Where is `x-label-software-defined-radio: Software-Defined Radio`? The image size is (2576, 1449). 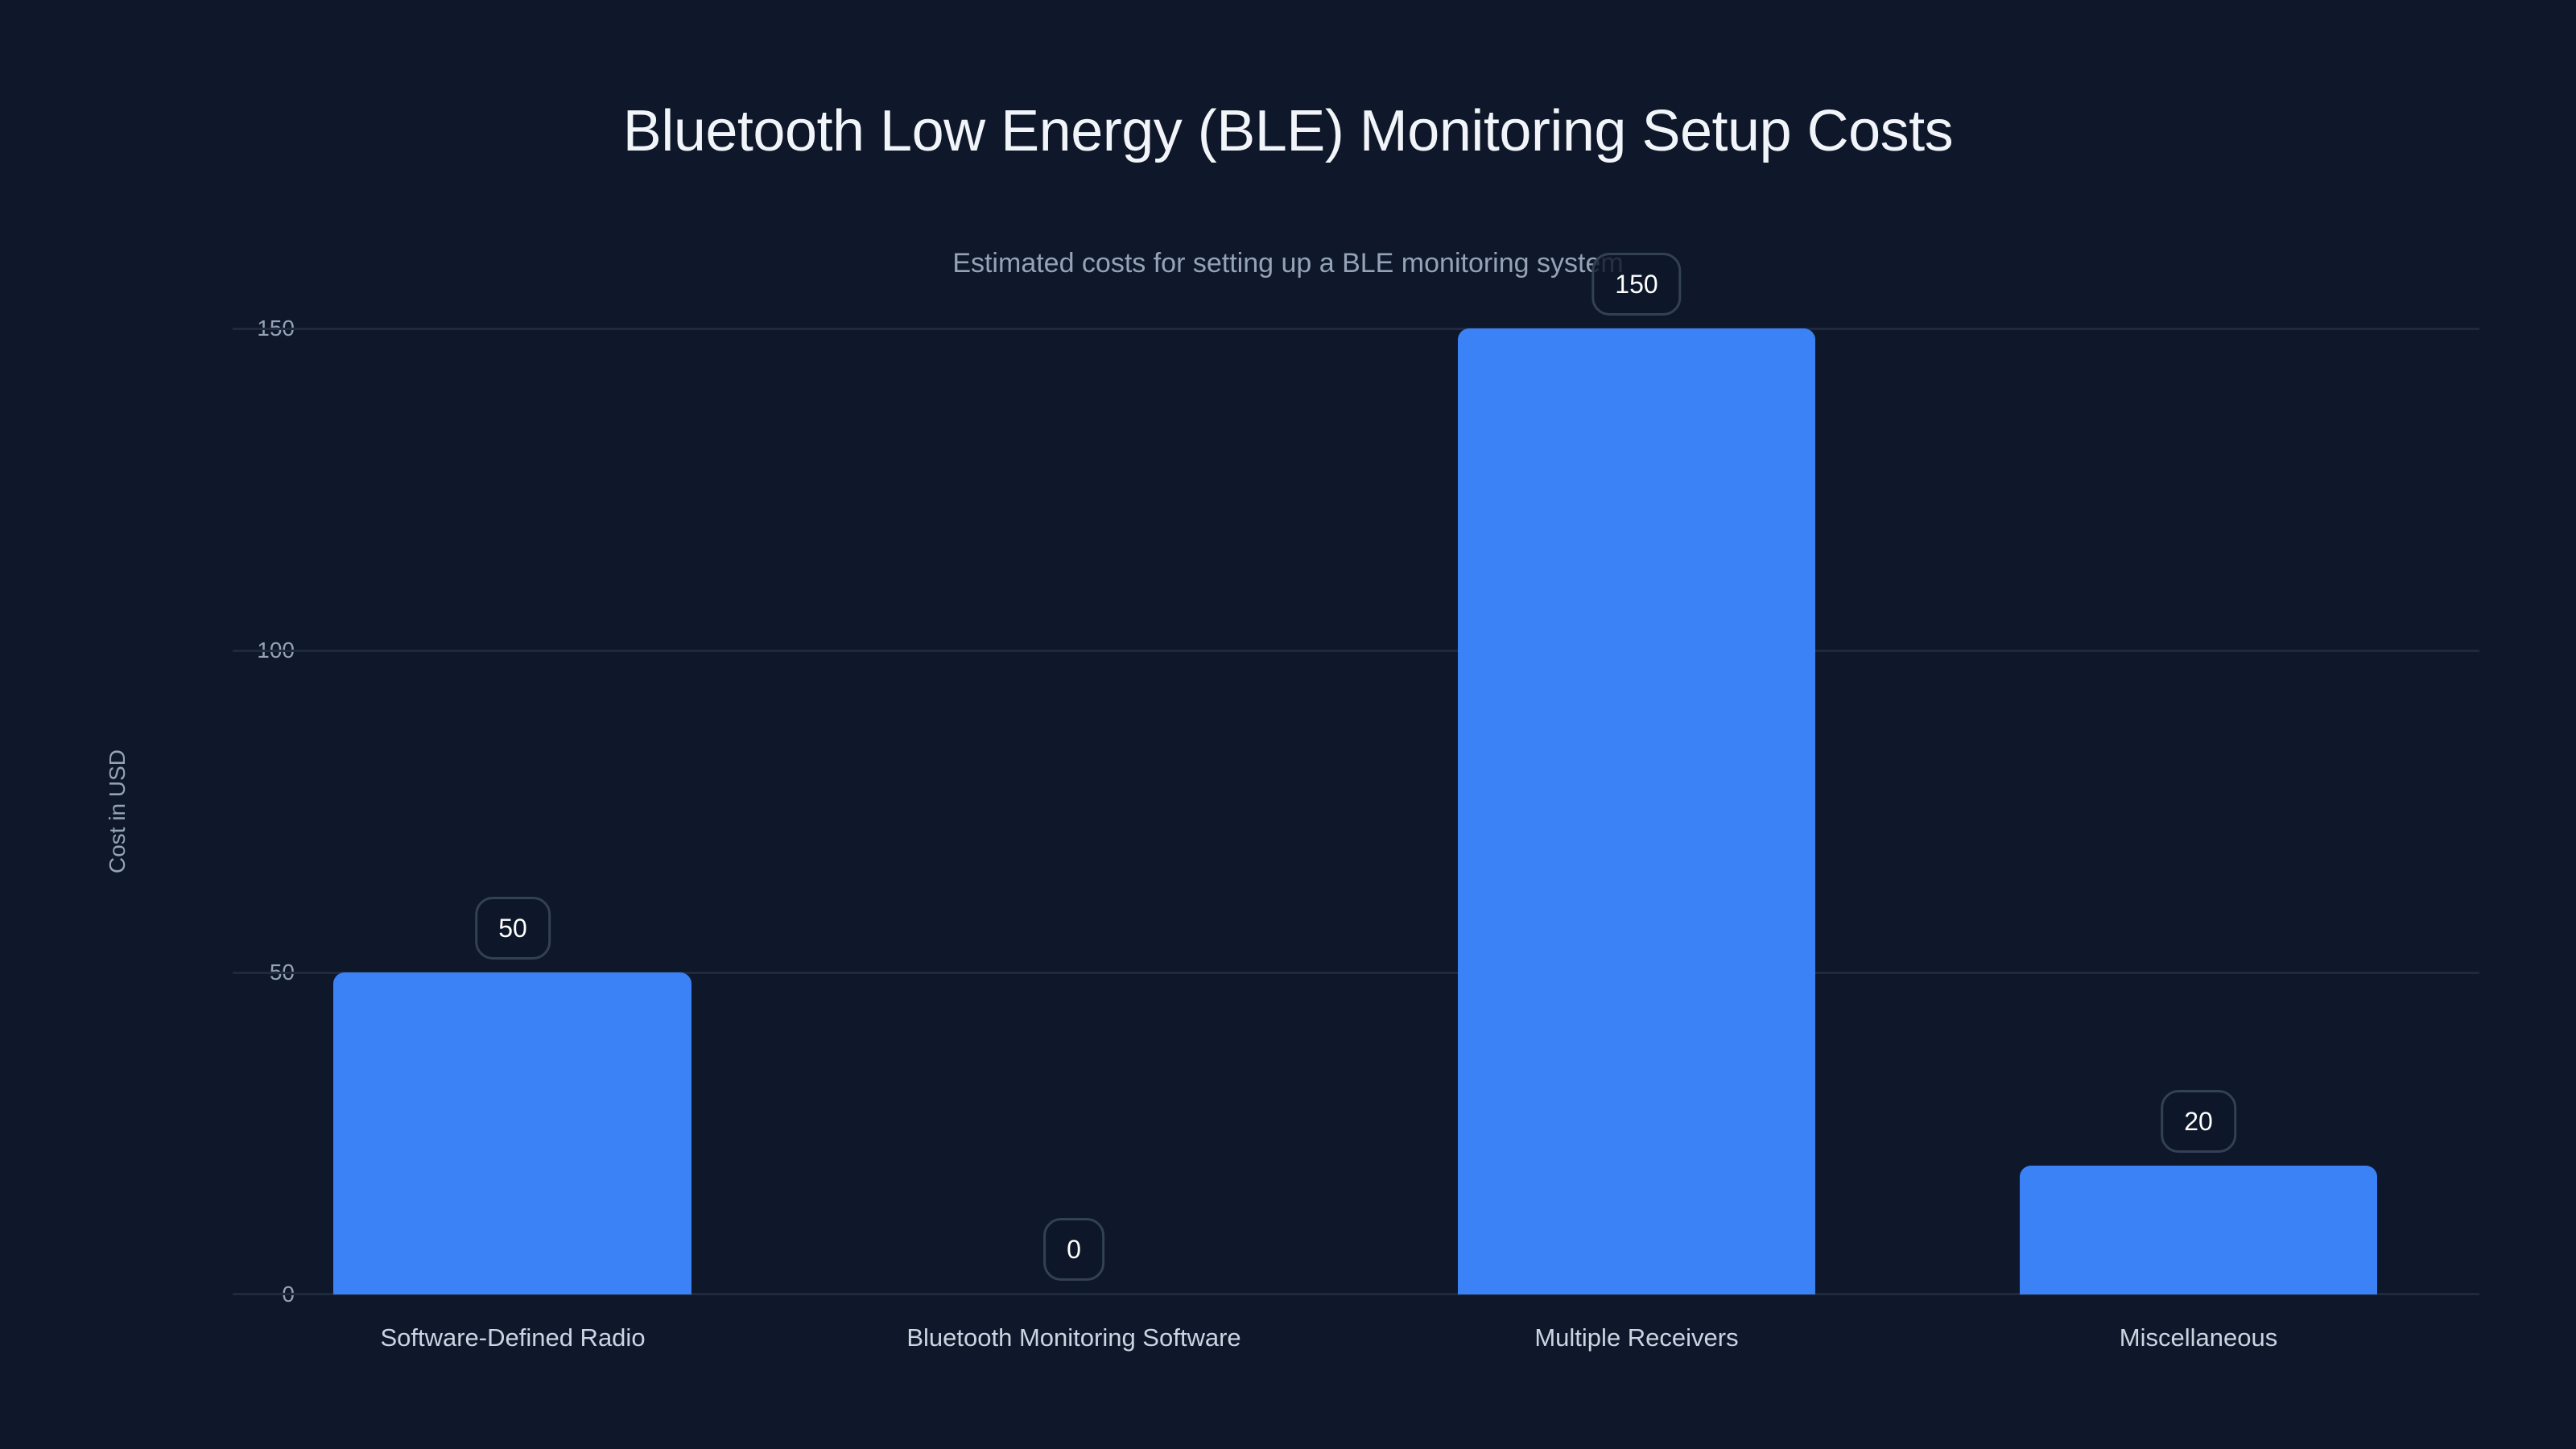 x-label-software-defined-radio: Software-Defined Radio is located at coordinates (513, 1337).